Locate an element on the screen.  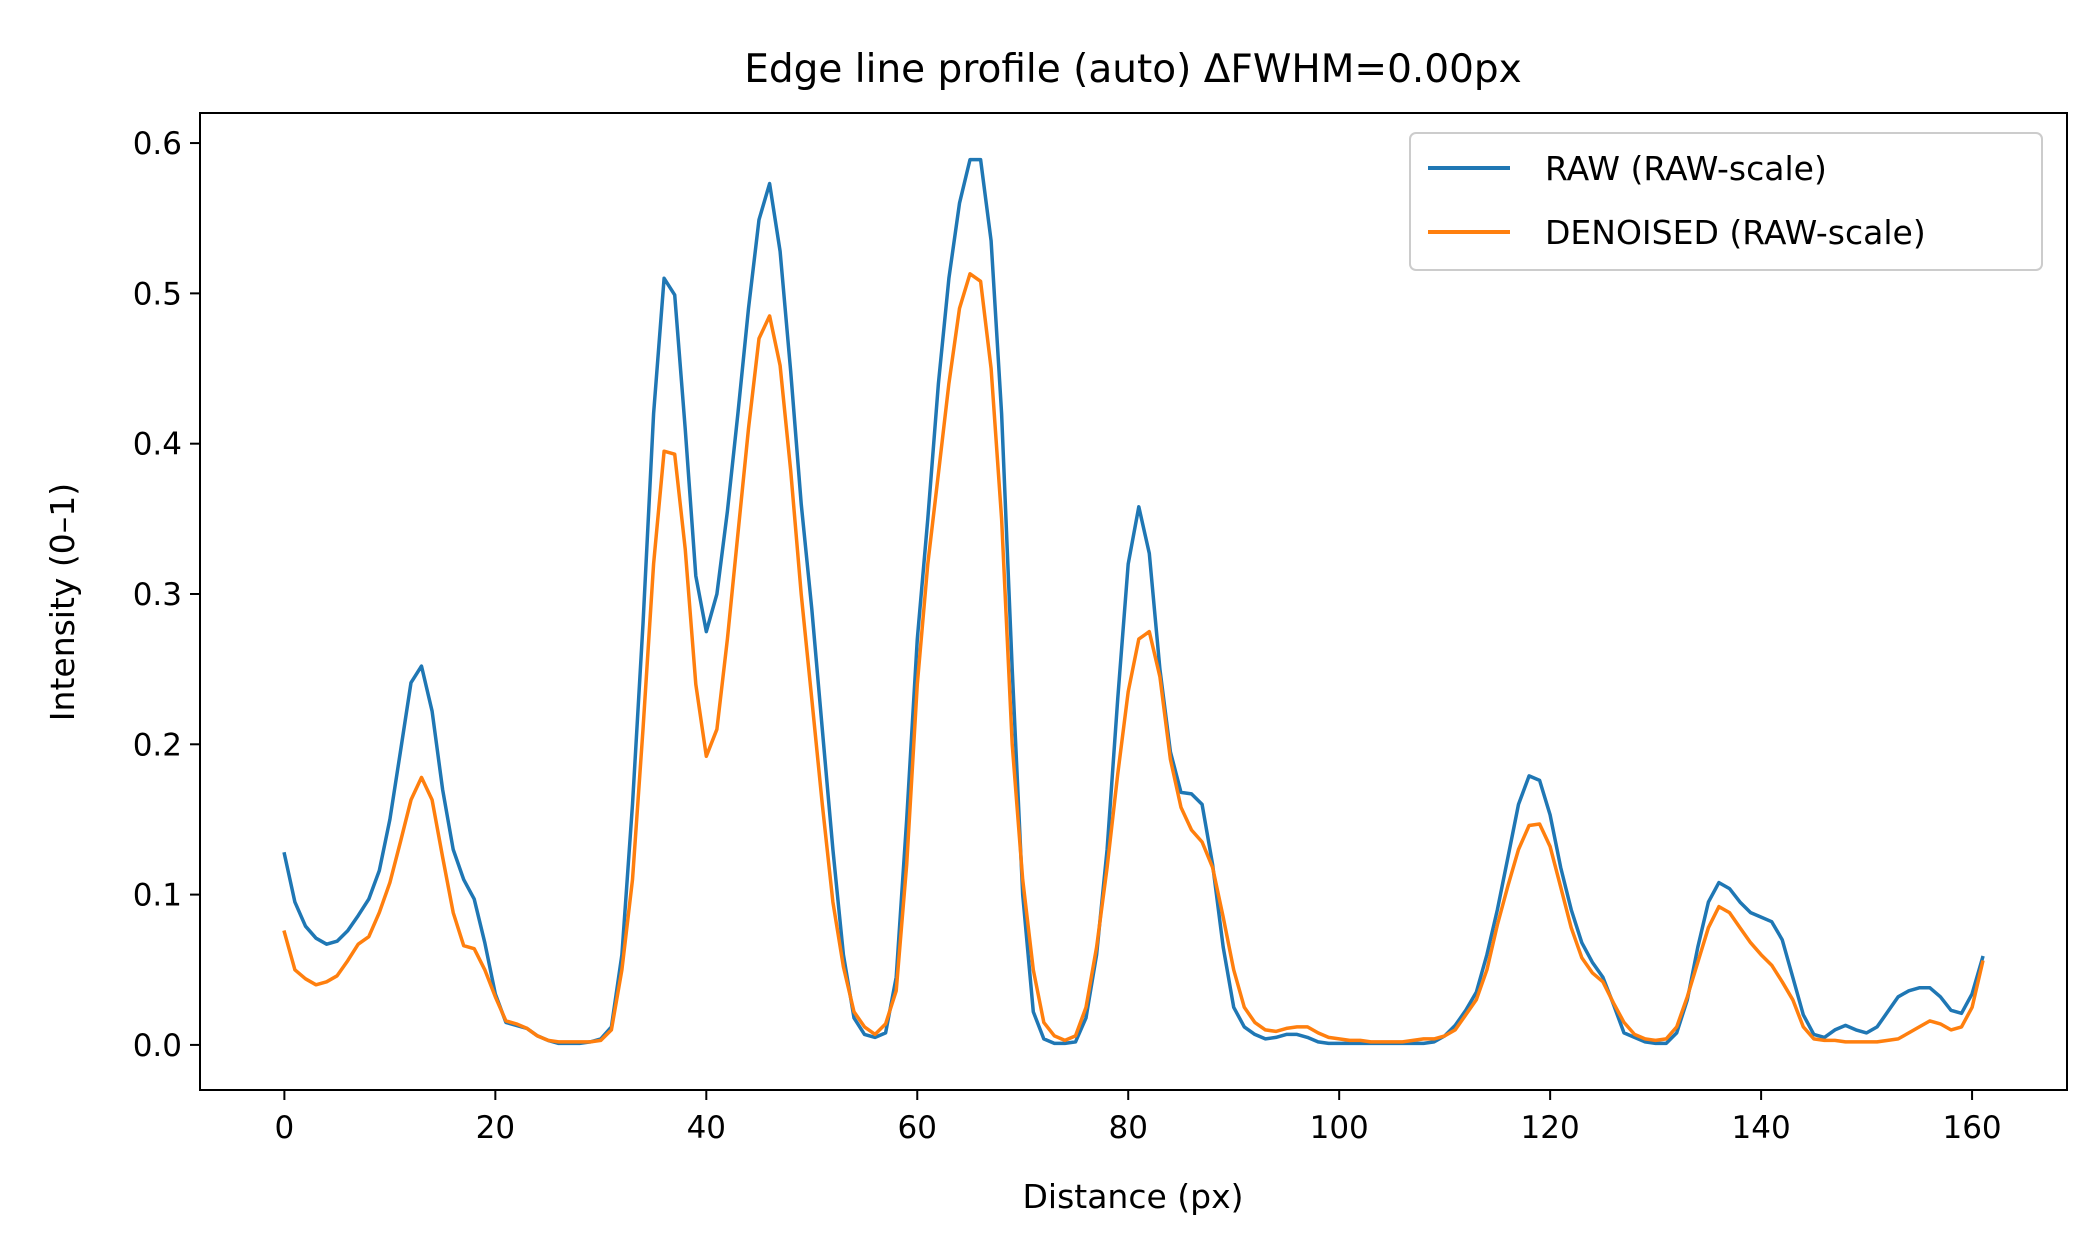
y-tick-label: 0.0 is located at coordinates (157, 1046).